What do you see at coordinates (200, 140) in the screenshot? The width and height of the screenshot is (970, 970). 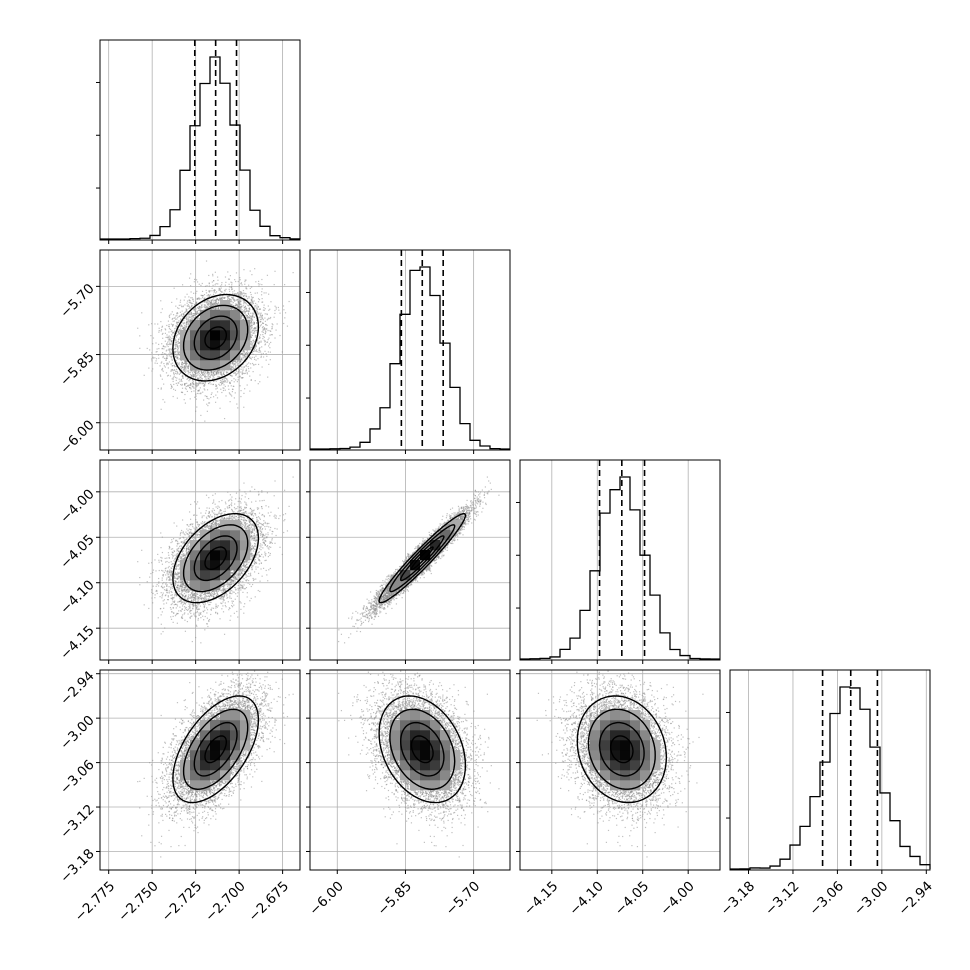 I see `panel-frame` at bounding box center [200, 140].